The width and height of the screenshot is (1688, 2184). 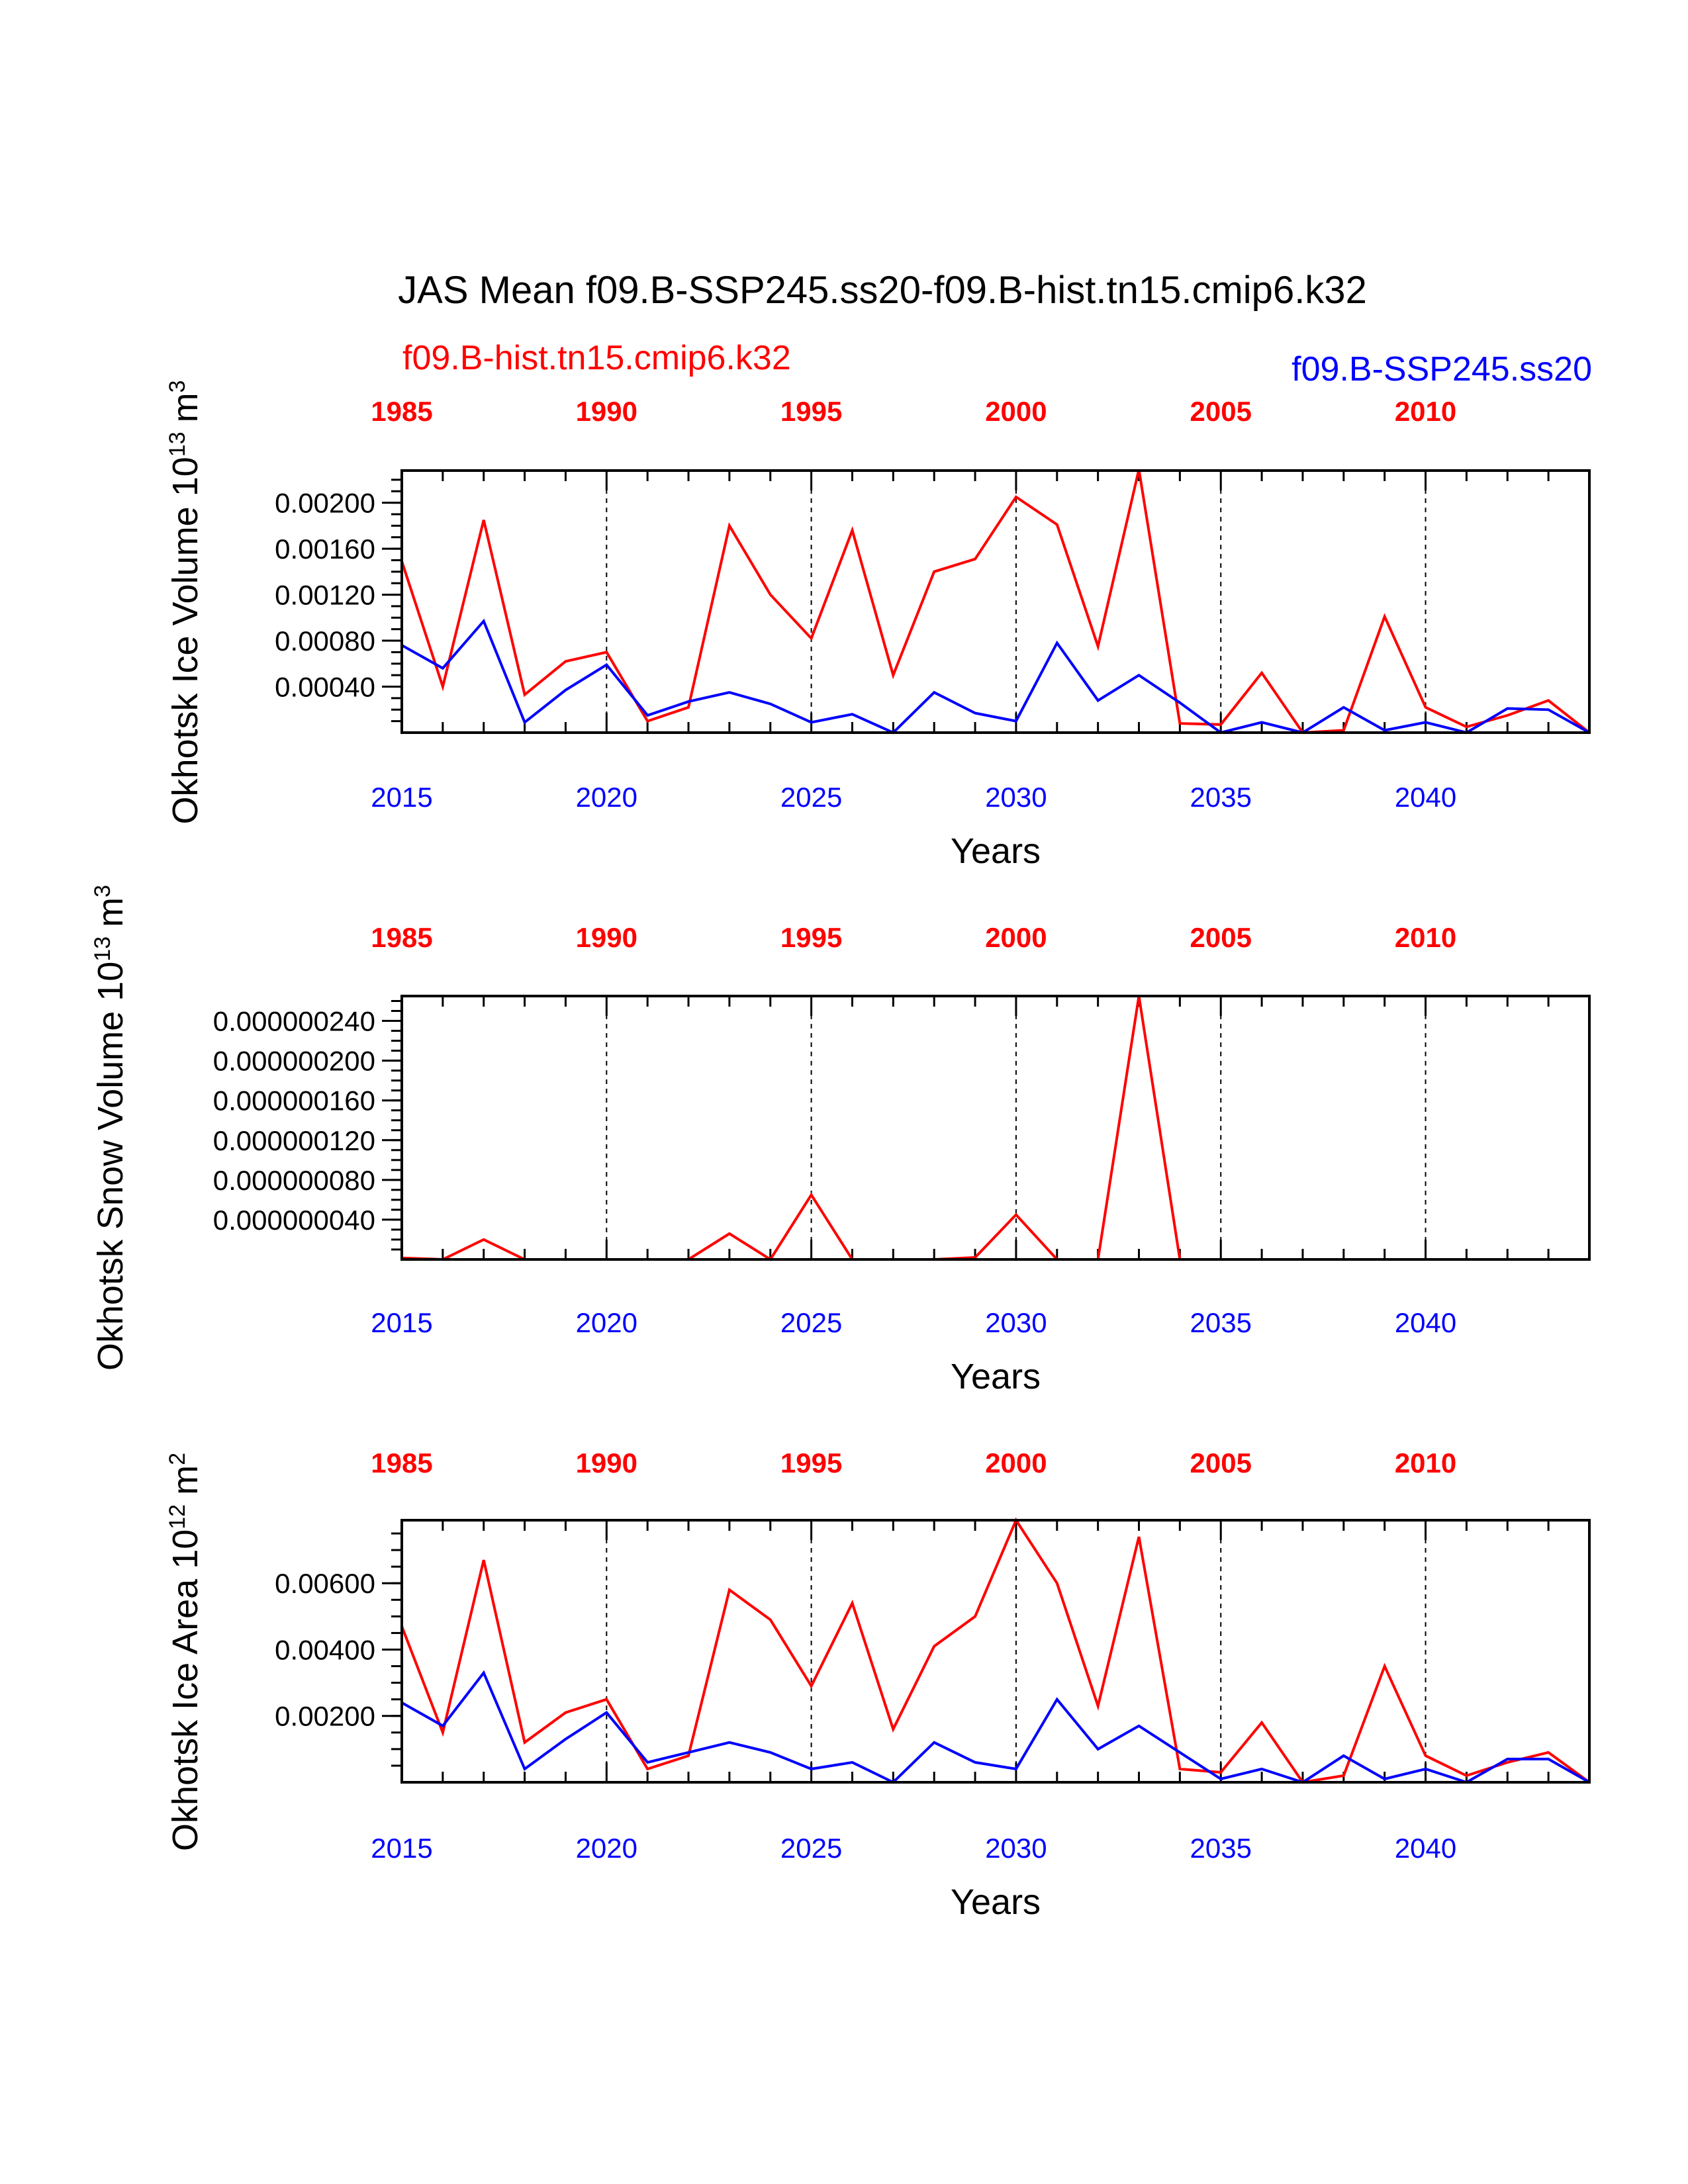 I want to click on y-tick-label: 0.000000160, so click(x=294, y=1100).